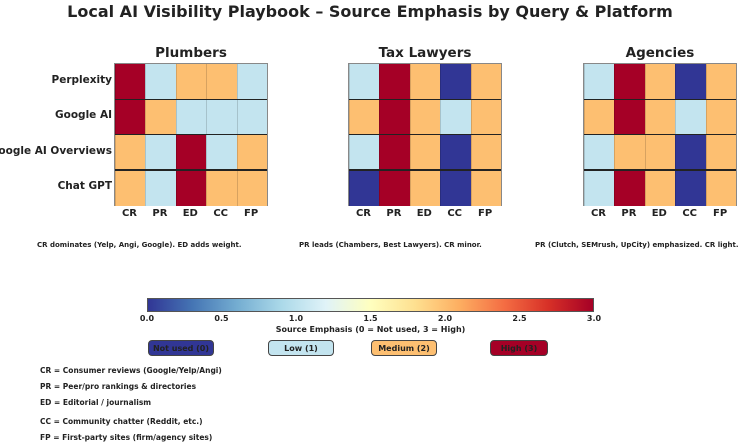  Describe the element at coordinates (147, 318) in the screenshot. I see `colorbar-tick-label: 0.0` at that location.